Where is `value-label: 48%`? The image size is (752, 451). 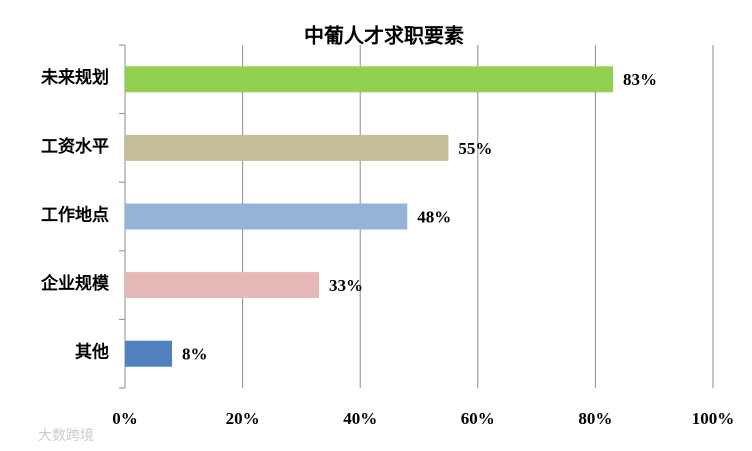
value-label: 48% is located at coordinates (434, 216).